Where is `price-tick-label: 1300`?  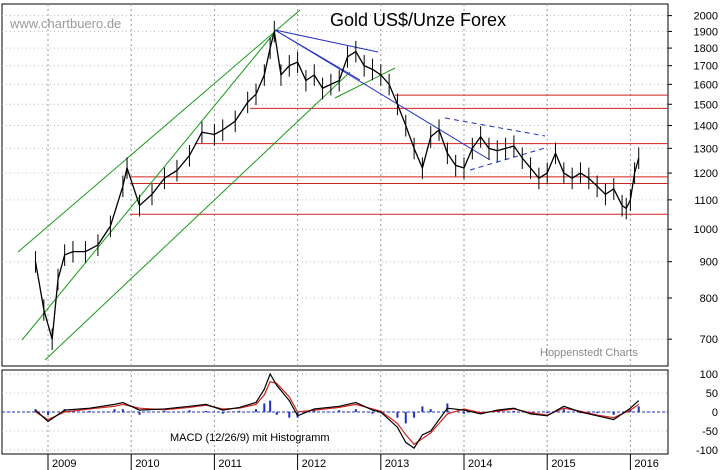
price-tick-label: 1300 is located at coordinates (706, 149).